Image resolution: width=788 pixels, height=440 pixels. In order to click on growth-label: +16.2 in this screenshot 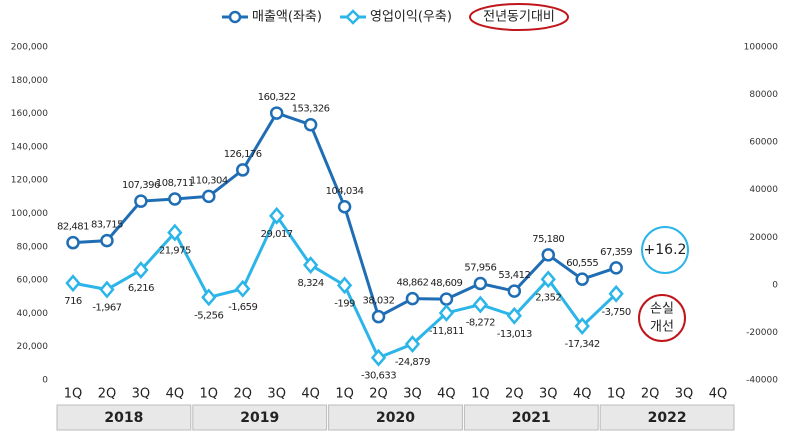, I will do `click(665, 250)`.